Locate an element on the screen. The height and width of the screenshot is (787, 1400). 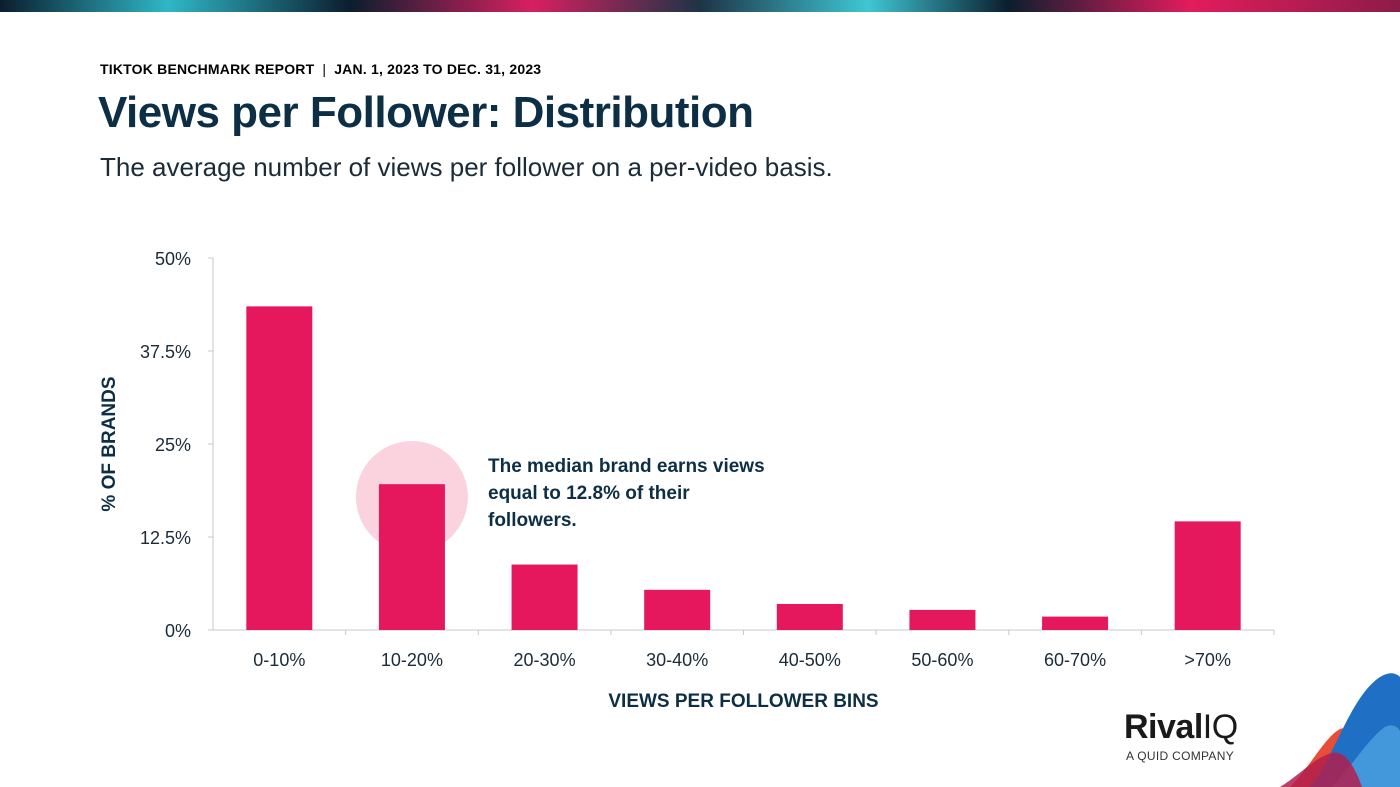
brand-logo-name: Rival is located at coordinates (1163, 727).